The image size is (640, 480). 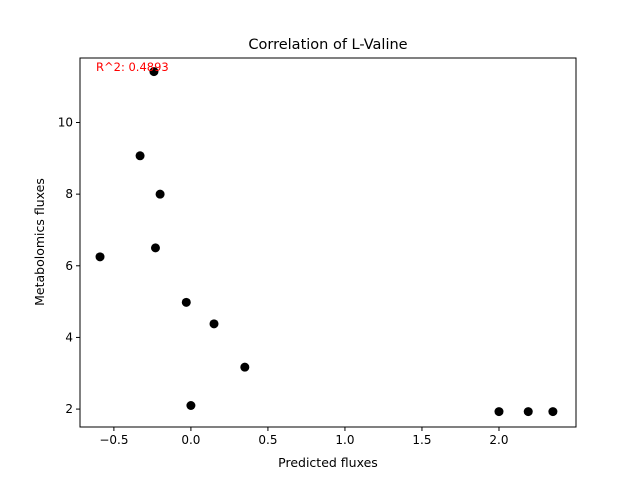 I want to click on x-tick-label: 0.0, so click(x=190, y=440).